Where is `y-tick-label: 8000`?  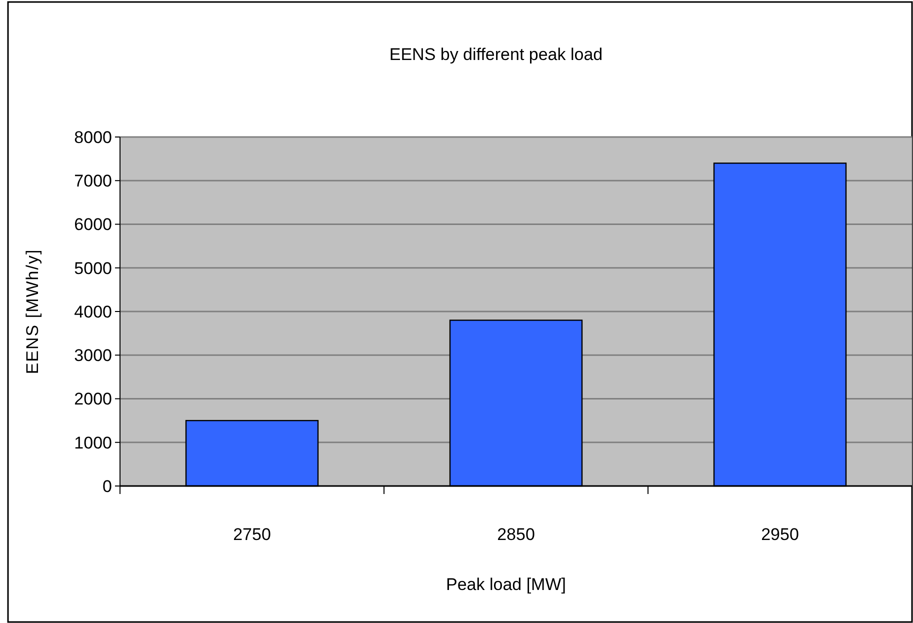
y-tick-label: 8000 is located at coordinates (93, 137).